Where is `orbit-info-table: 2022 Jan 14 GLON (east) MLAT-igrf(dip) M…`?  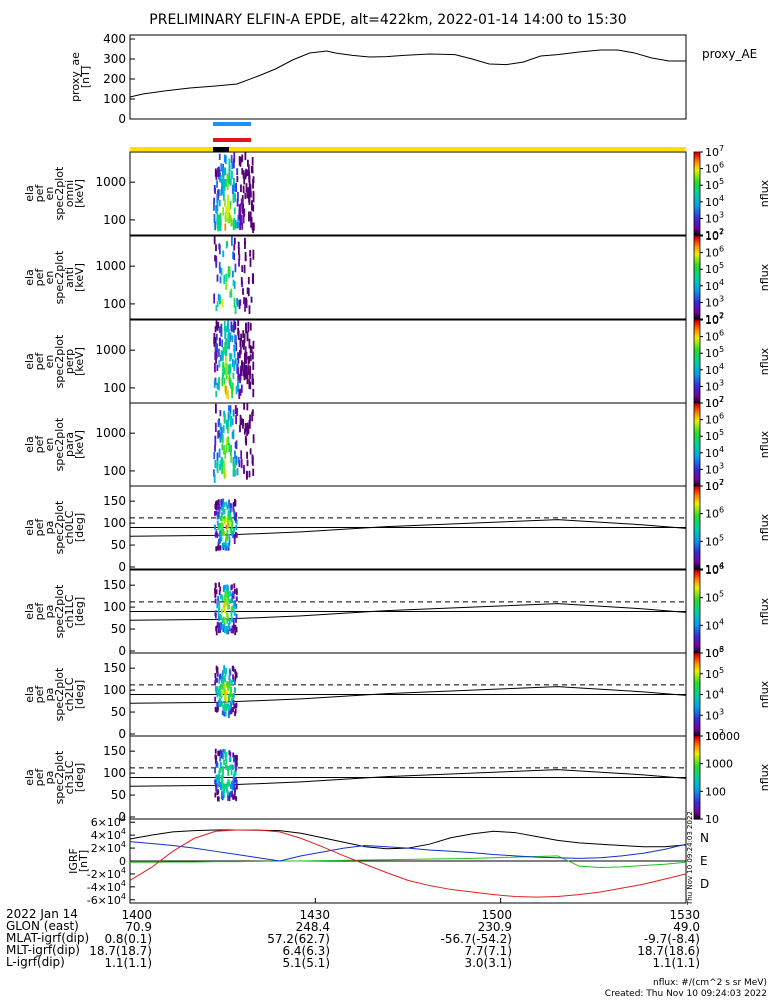 orbit-info-table: 2022 Jan 14 GLON (east) MLAT-igrf(dip) M… is located at coordinates (356, 938).